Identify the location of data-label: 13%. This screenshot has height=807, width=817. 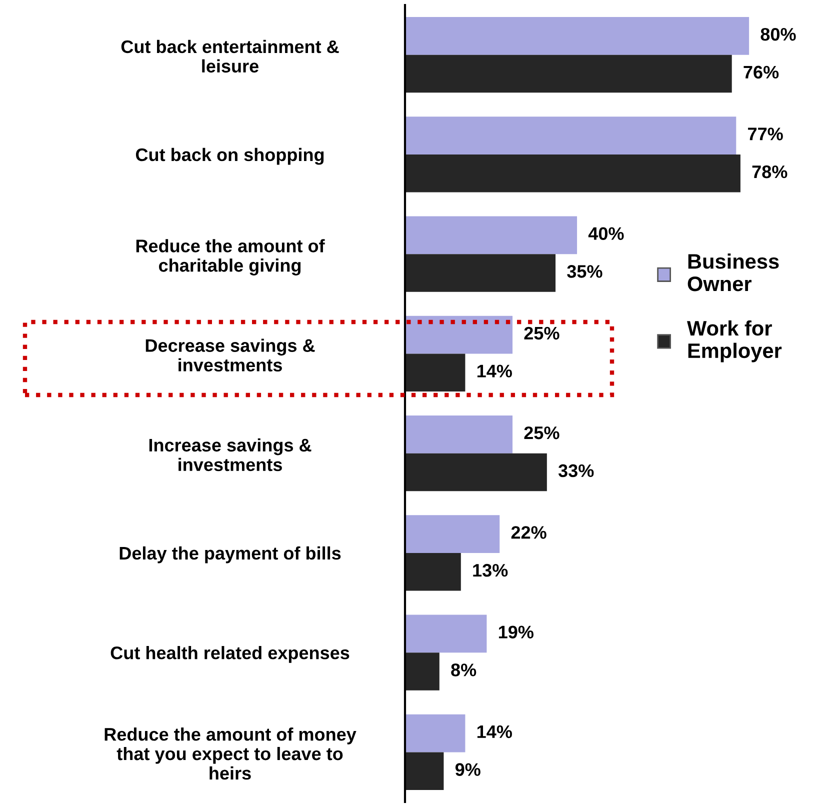
(490, 570).